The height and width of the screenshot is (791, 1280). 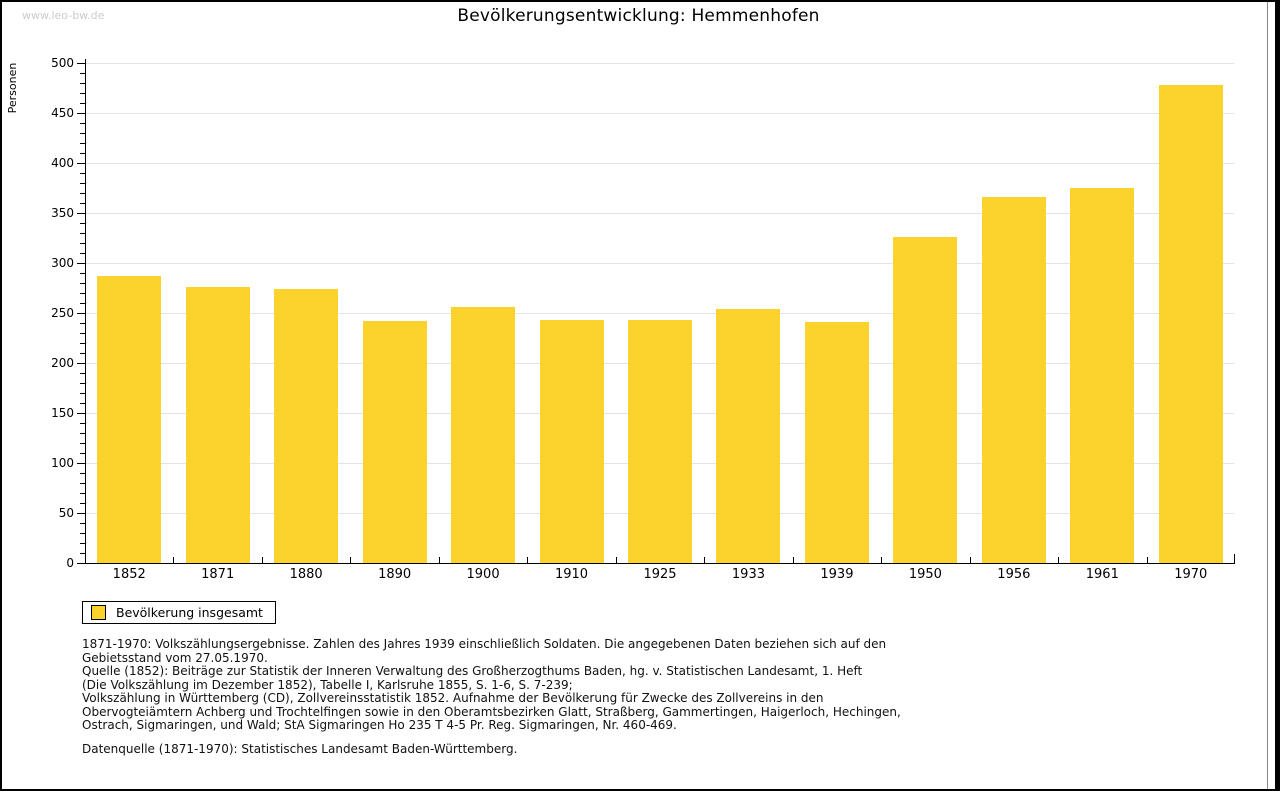 I want to click on y-tick-label: 250, so click(x=62, y=313).